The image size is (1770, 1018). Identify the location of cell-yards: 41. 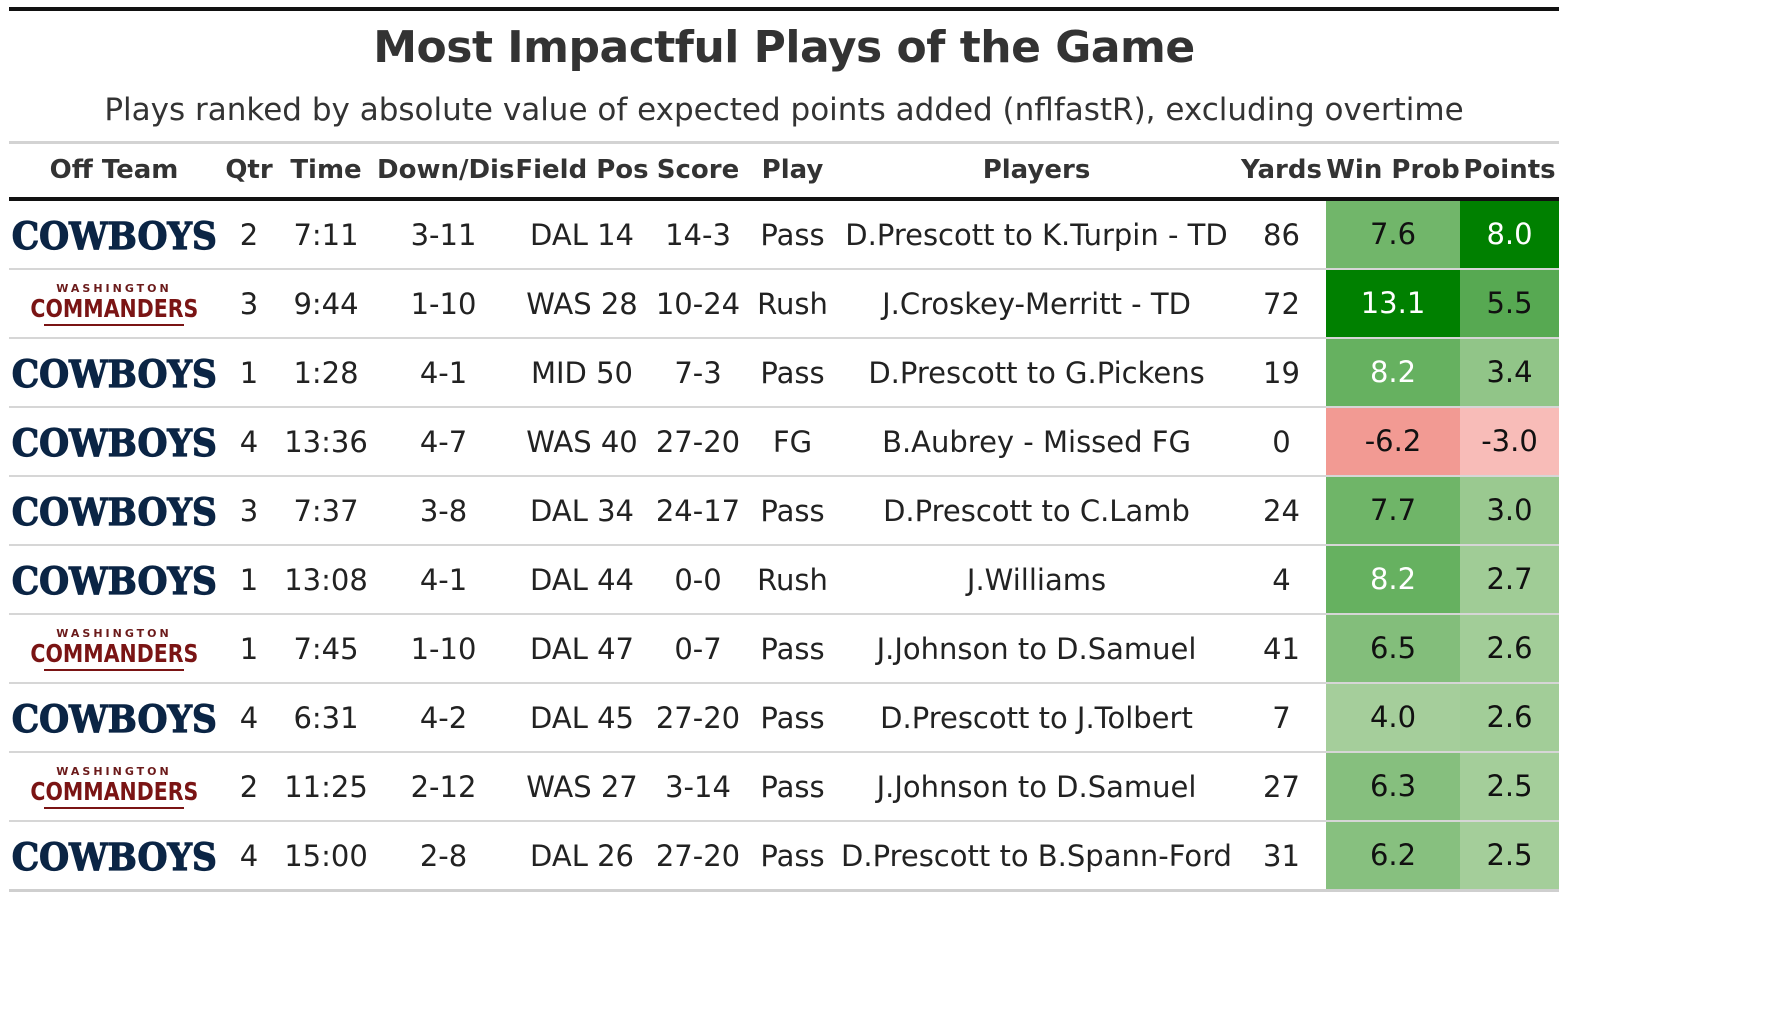
(1281, 649).